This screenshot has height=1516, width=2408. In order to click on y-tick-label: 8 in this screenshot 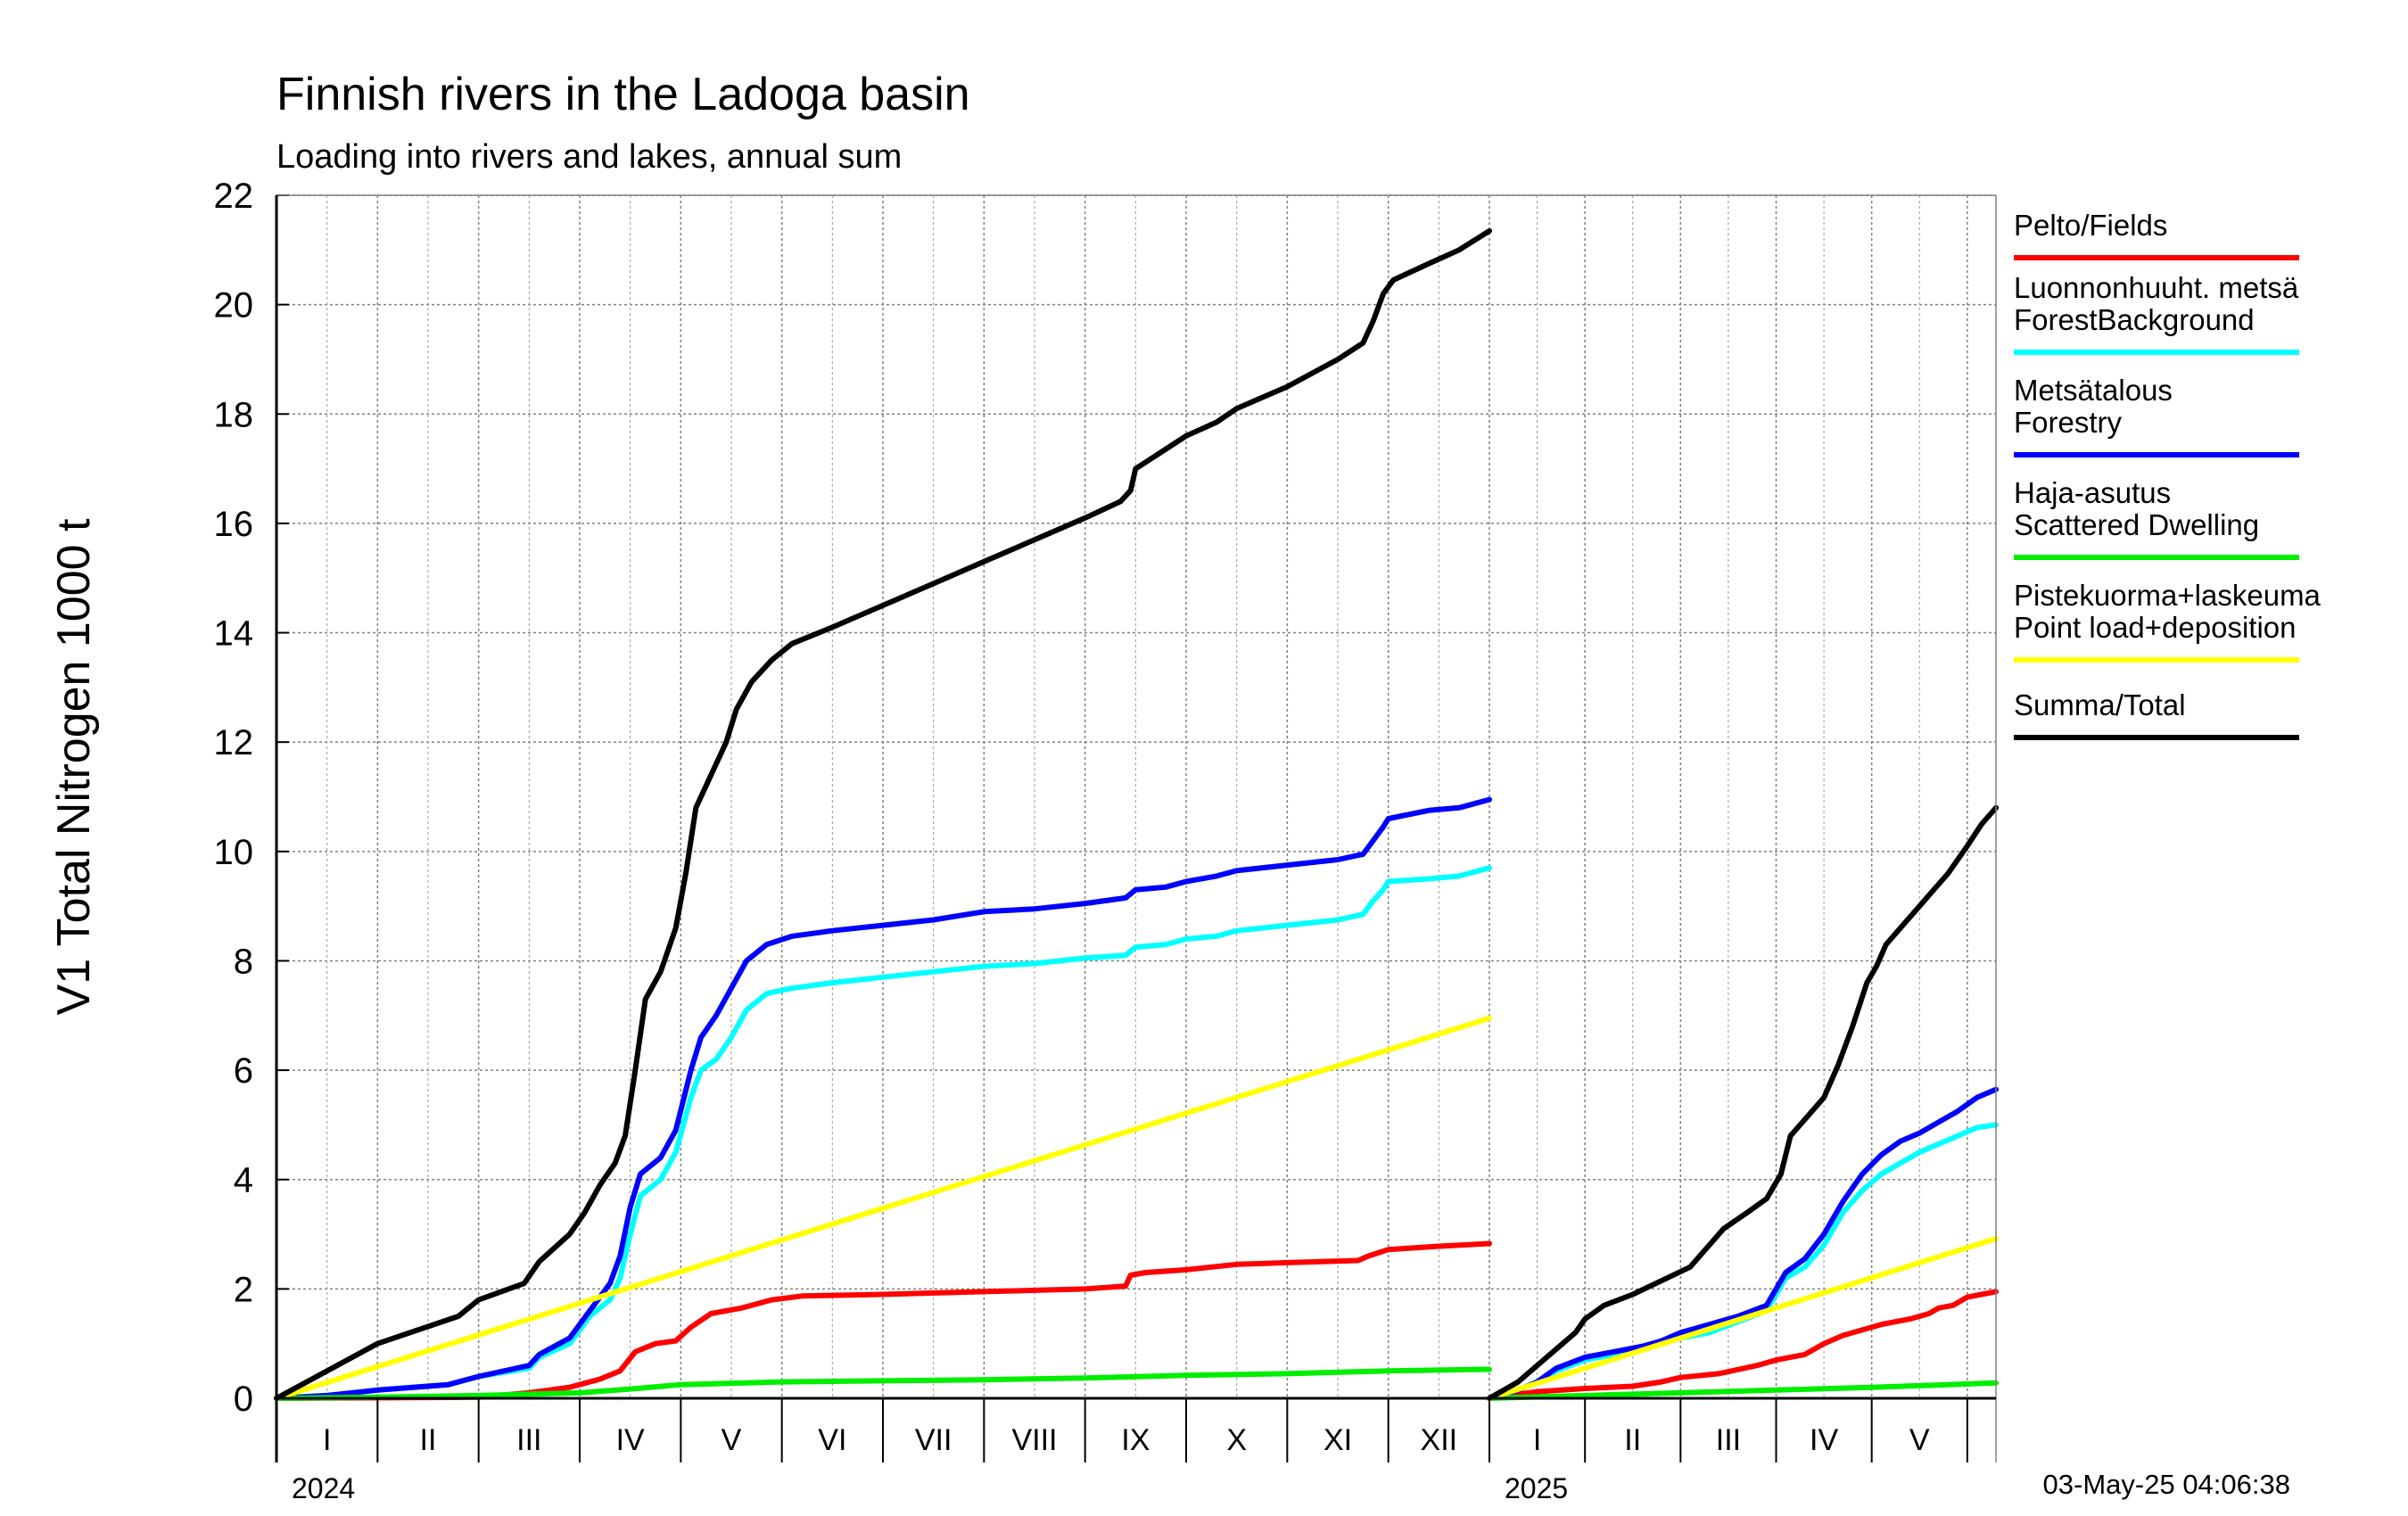, I will do `click(243, 961)`.